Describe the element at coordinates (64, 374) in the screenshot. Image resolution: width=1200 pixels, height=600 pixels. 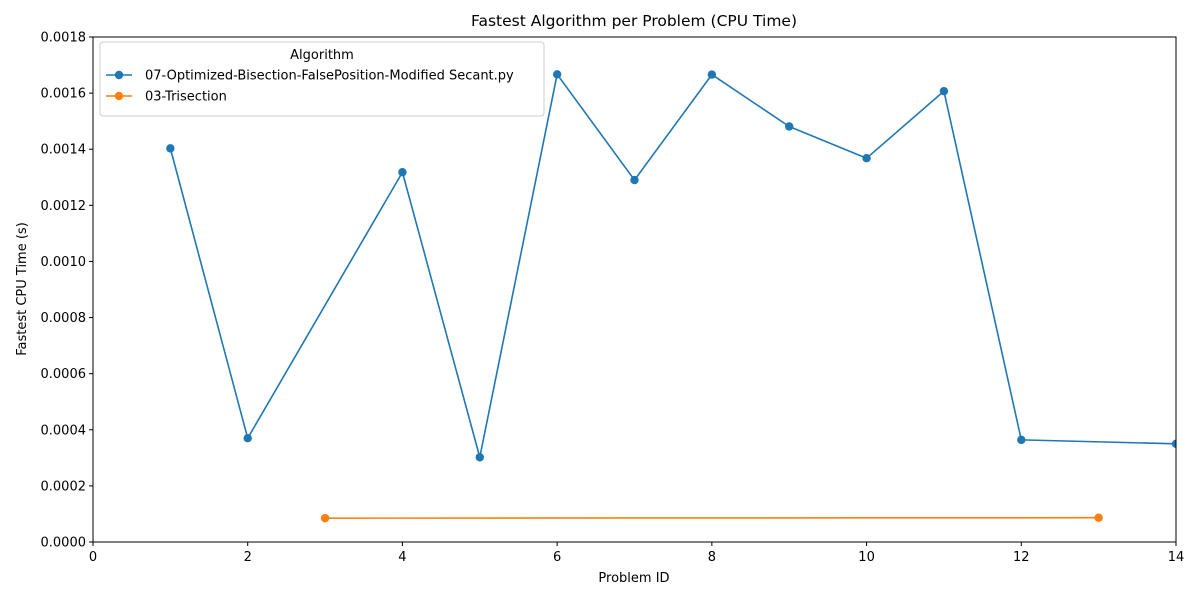
I see `y-tick-label: 0.0006` at that location.